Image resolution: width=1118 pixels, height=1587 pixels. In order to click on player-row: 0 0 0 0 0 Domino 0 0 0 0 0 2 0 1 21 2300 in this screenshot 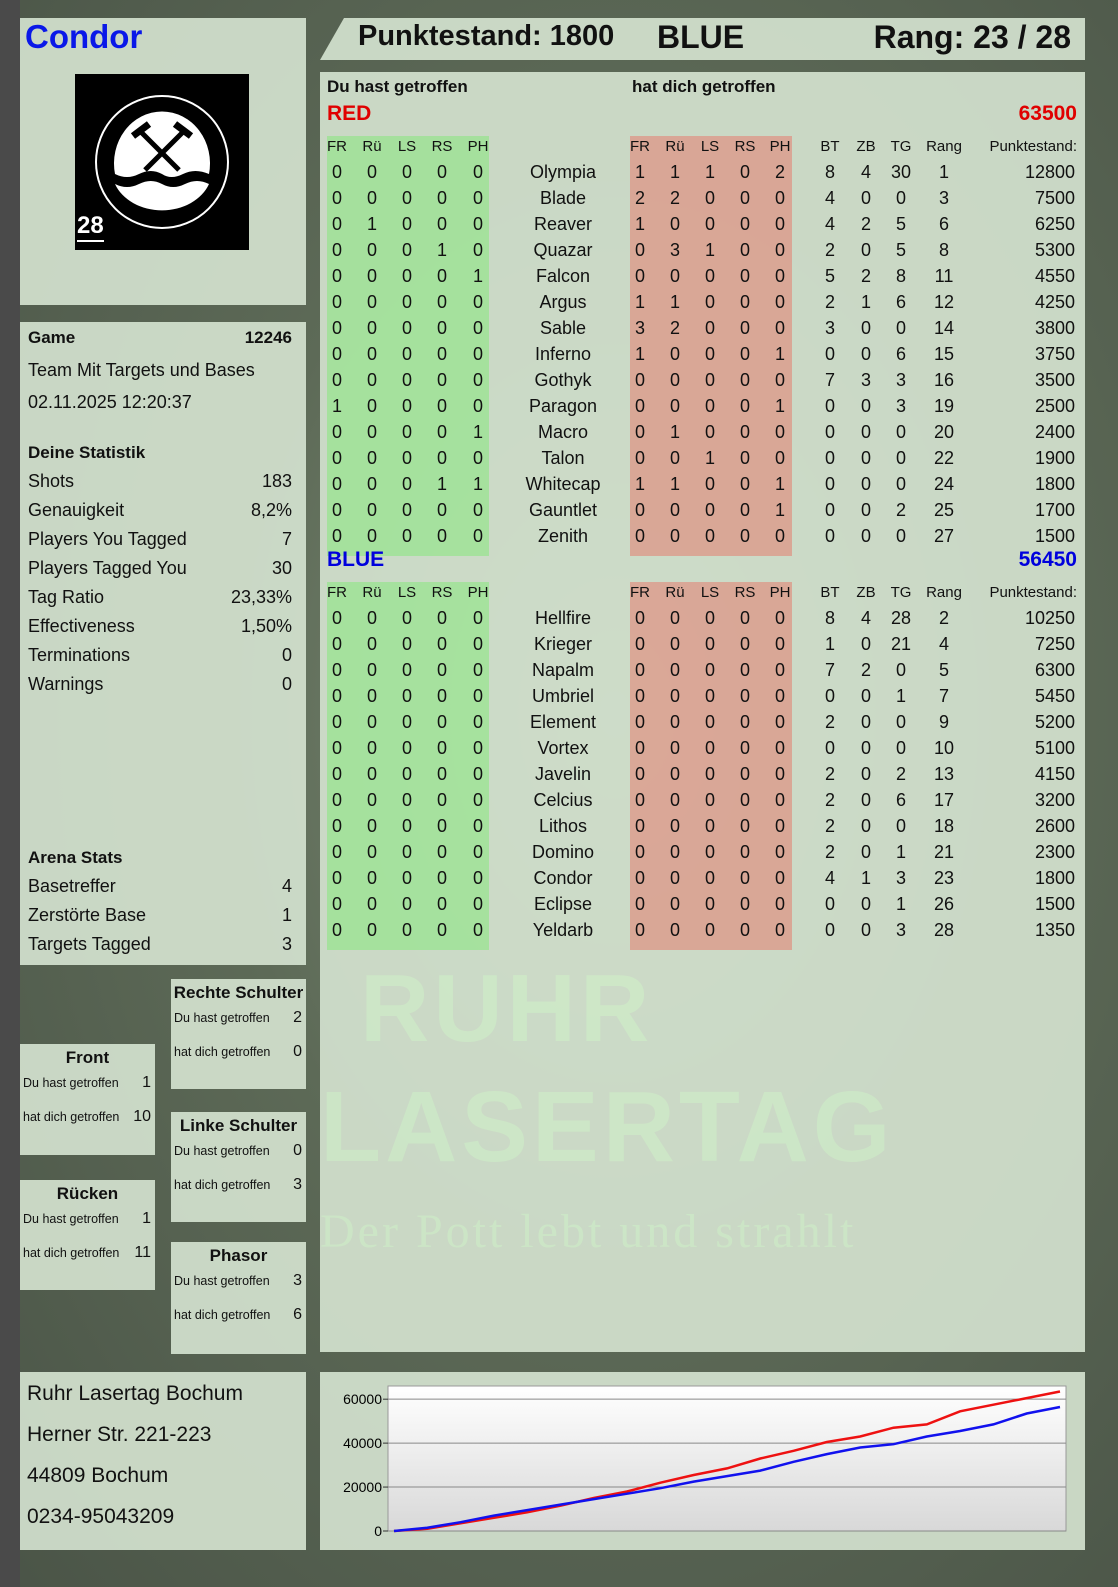, I will do `click(702, 855)`.